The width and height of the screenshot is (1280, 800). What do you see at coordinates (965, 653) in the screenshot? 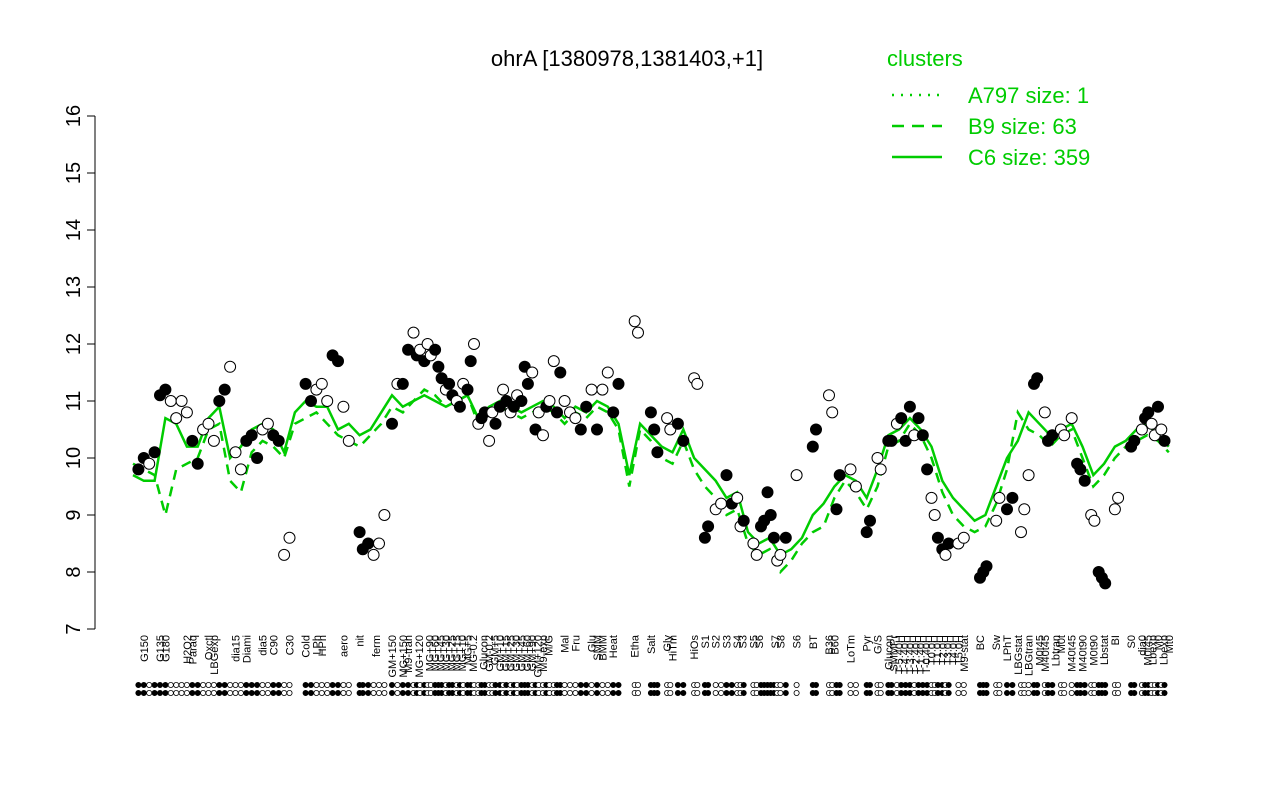
I see `x-tick-label: M9-stat` at bounding box center [965, 653].